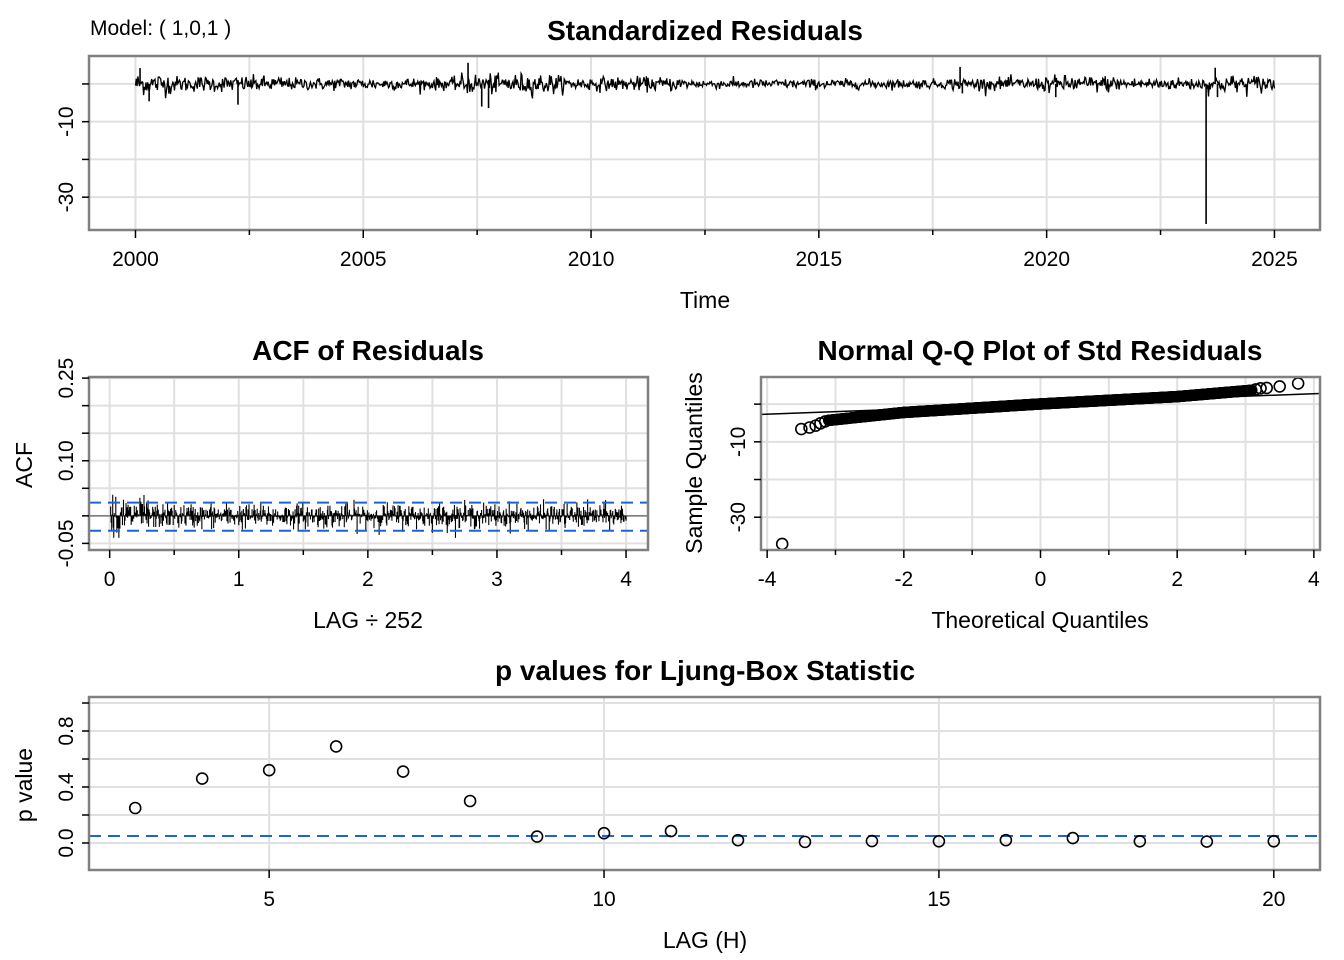 This screenshot has width=1344, height=960. I want to click on acf-bars, so click(368, 516).